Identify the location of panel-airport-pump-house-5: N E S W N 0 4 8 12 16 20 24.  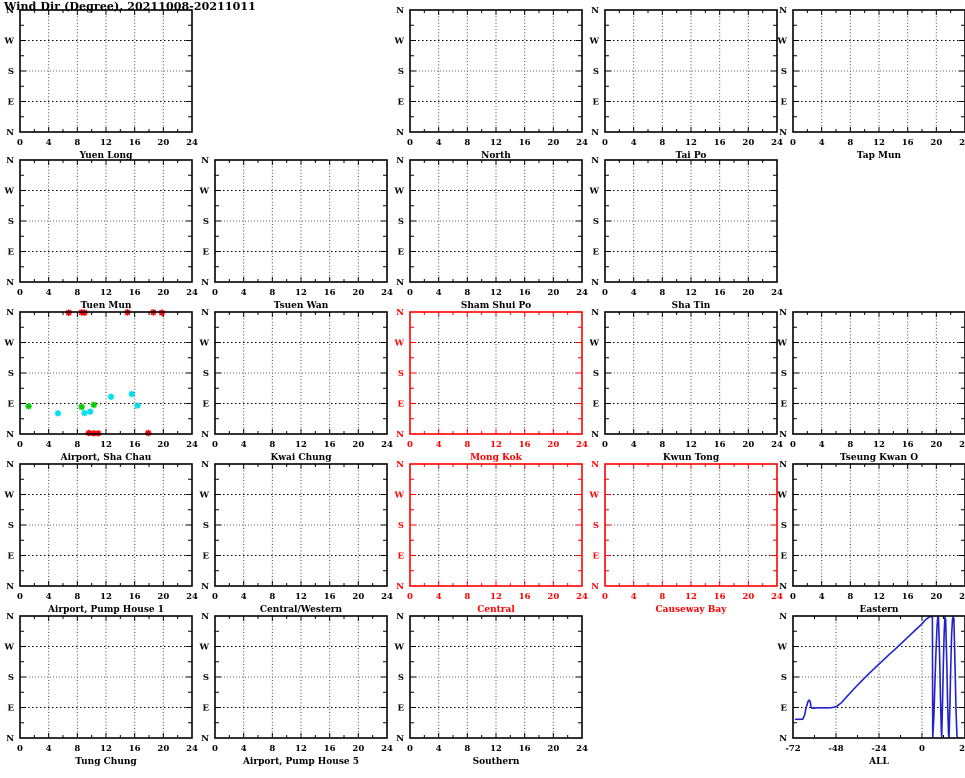
(301, 694).